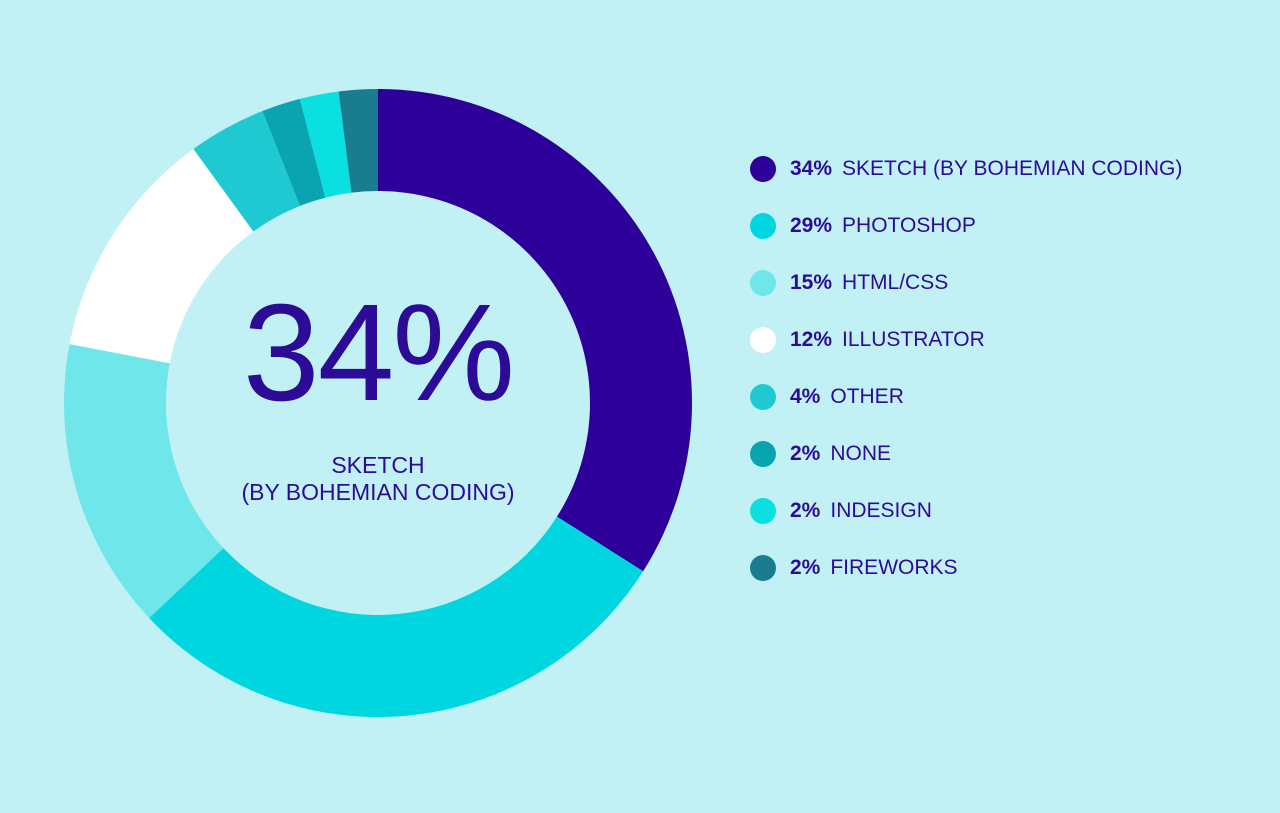 This screenshot has height=813, width=1280. What do you see at coordinates (811, 339) in the screenshot?
I see `legend-percent: 12%` at bounding box center [811, 339].